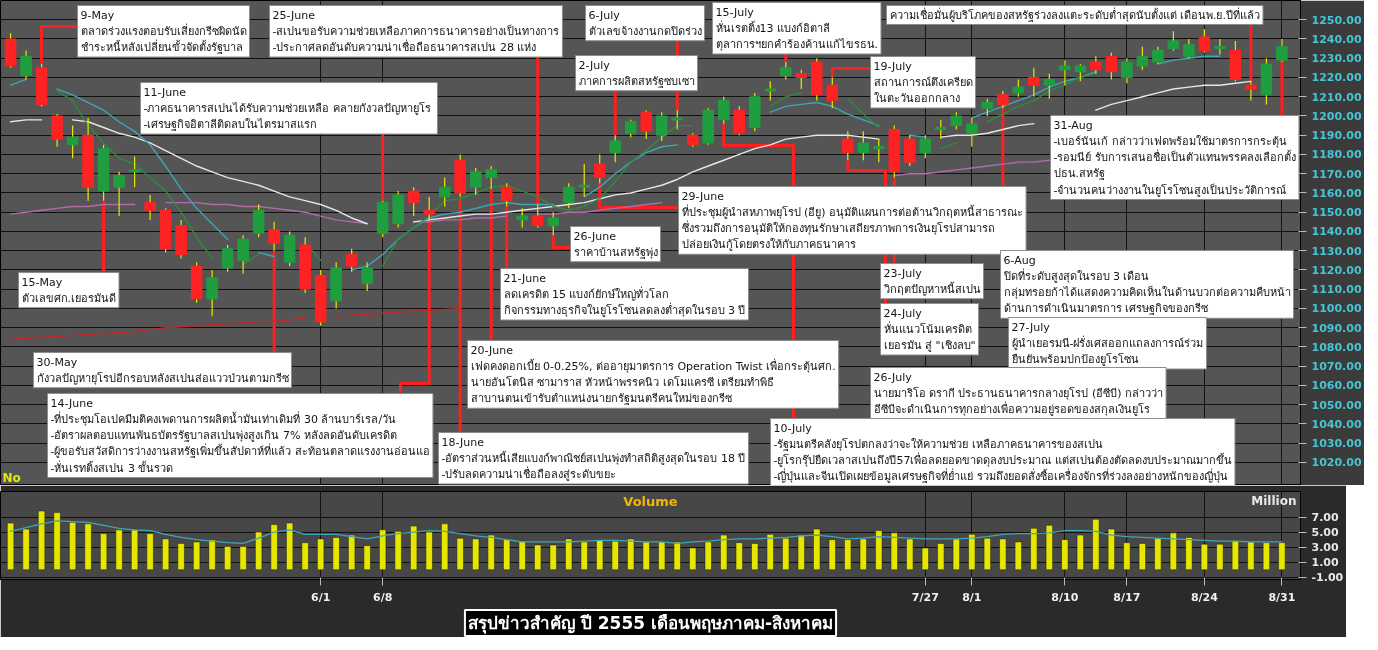 The image size is (1378, 650). What do you see at coordinates (68, 290) in the screenshot?
I see `annotation: 15-May ตัวเลขศก.เยอรมันดี` at bounding box center [68, 290].